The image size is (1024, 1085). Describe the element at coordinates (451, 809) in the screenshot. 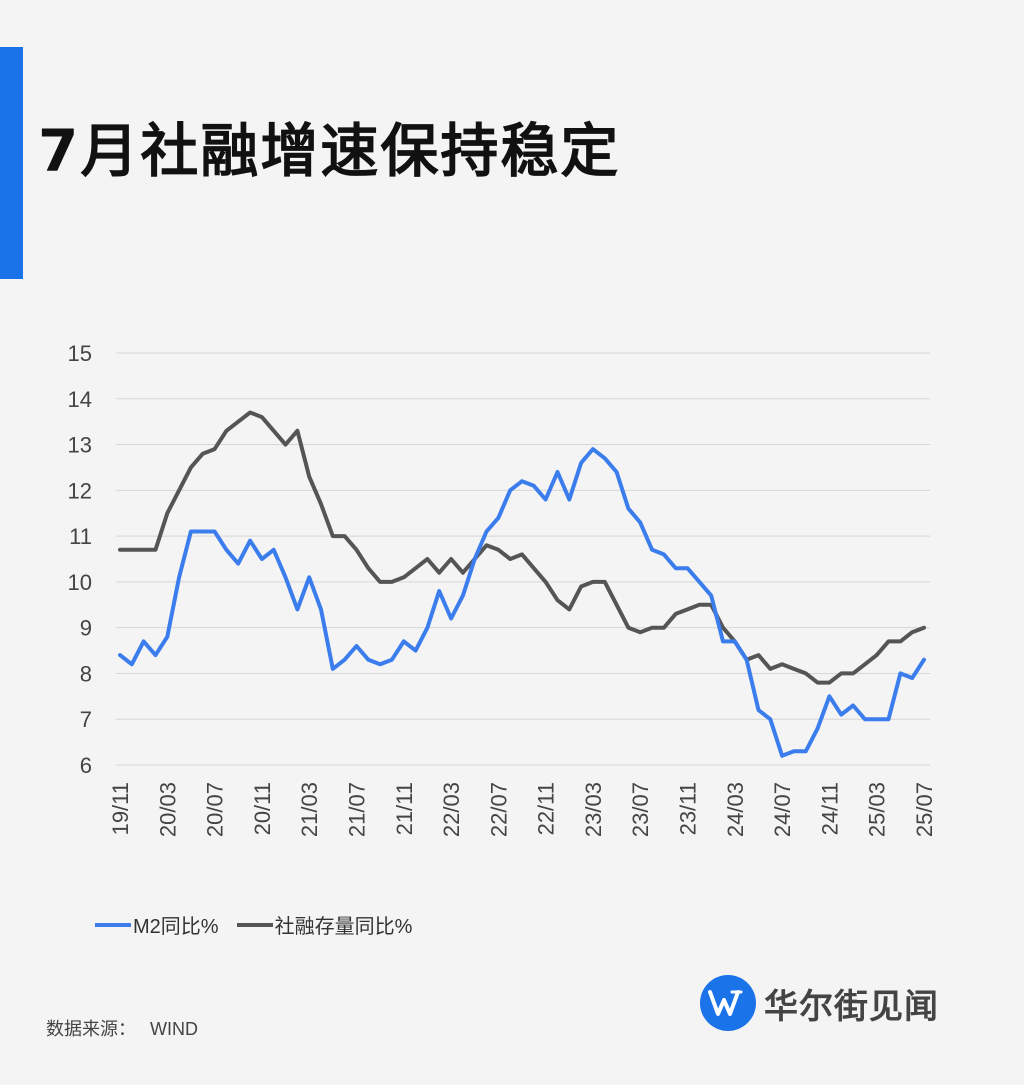

I see `x-tick-label: 22/03` at that location.